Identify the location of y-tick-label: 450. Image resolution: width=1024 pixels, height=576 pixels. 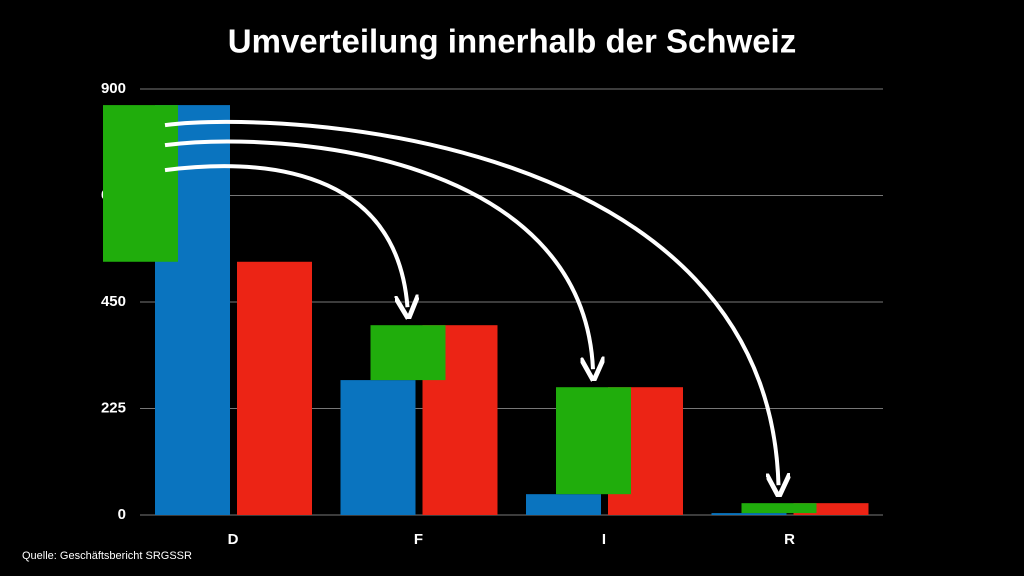
(113, 301).